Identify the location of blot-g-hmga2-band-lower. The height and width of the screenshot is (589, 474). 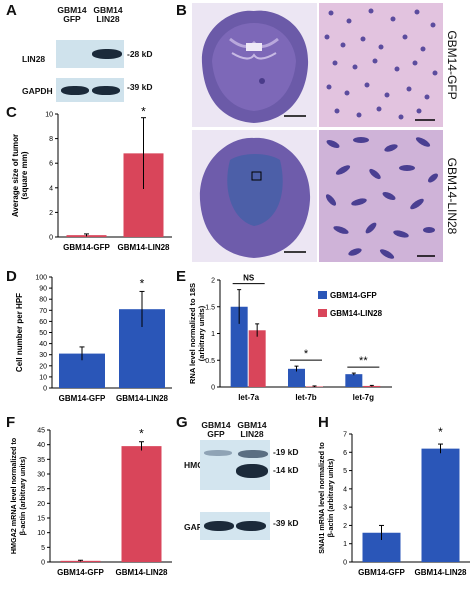
(252, 471).